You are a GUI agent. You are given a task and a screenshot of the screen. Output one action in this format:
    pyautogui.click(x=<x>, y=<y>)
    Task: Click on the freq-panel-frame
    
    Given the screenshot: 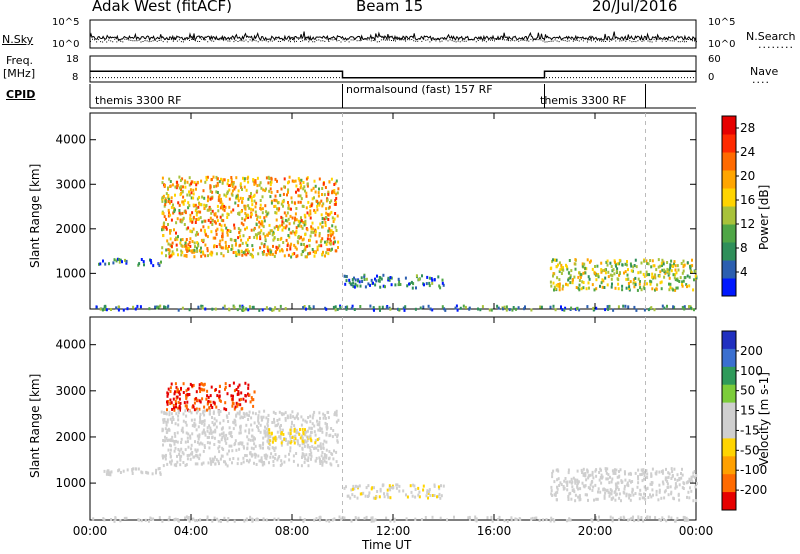 What is the action you would take?
    pyautogui.click(x=393, y=69)
    